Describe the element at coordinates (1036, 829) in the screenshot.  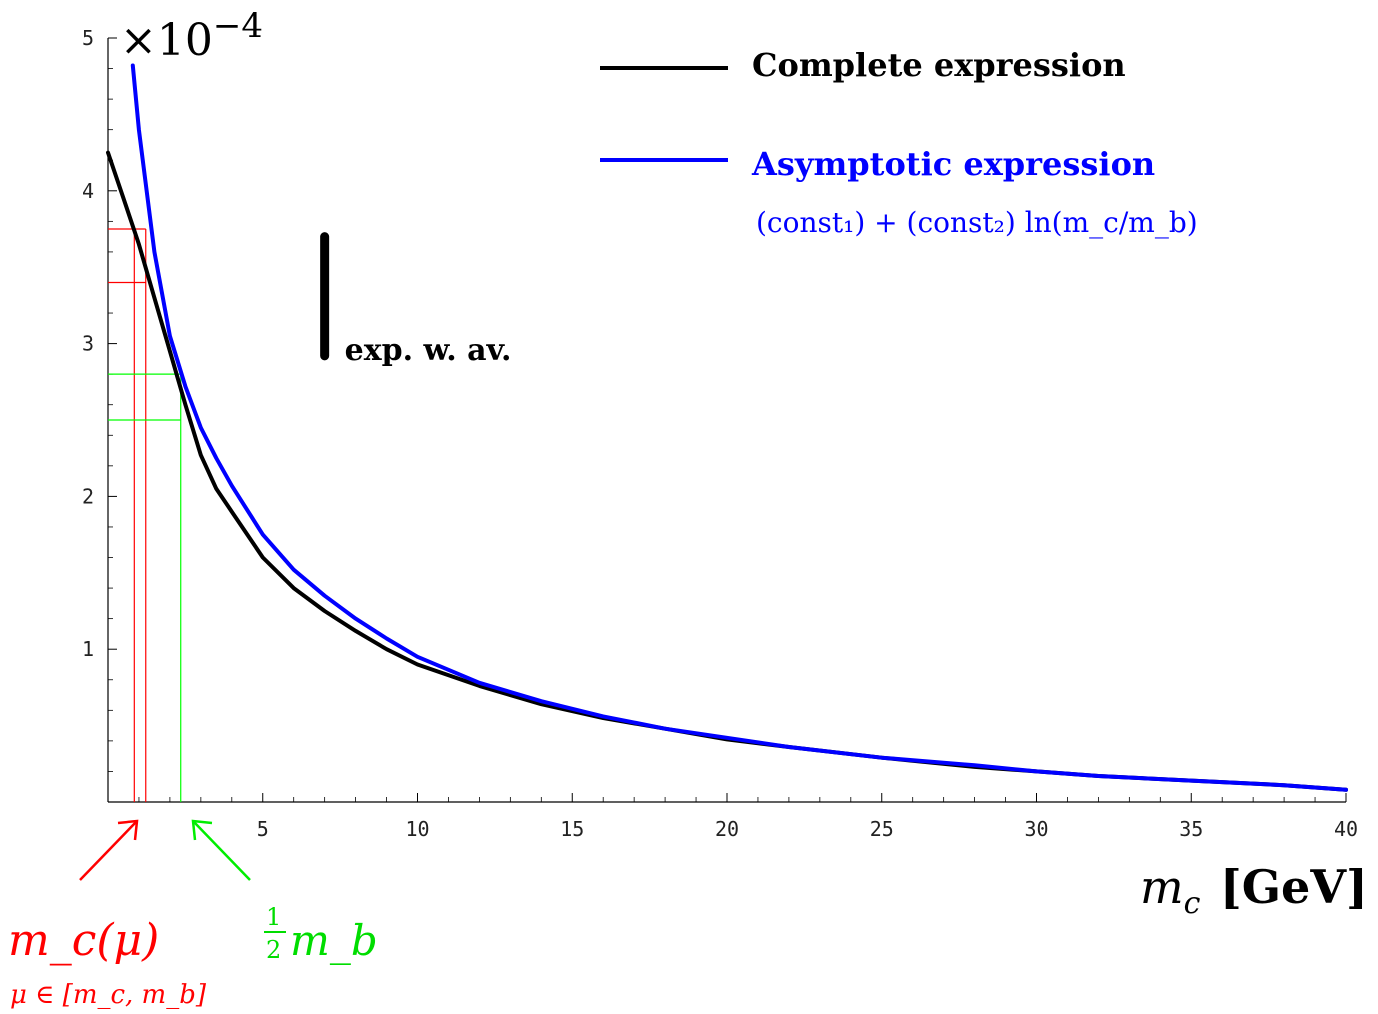
I see `x-tick-label: 30` at that location.